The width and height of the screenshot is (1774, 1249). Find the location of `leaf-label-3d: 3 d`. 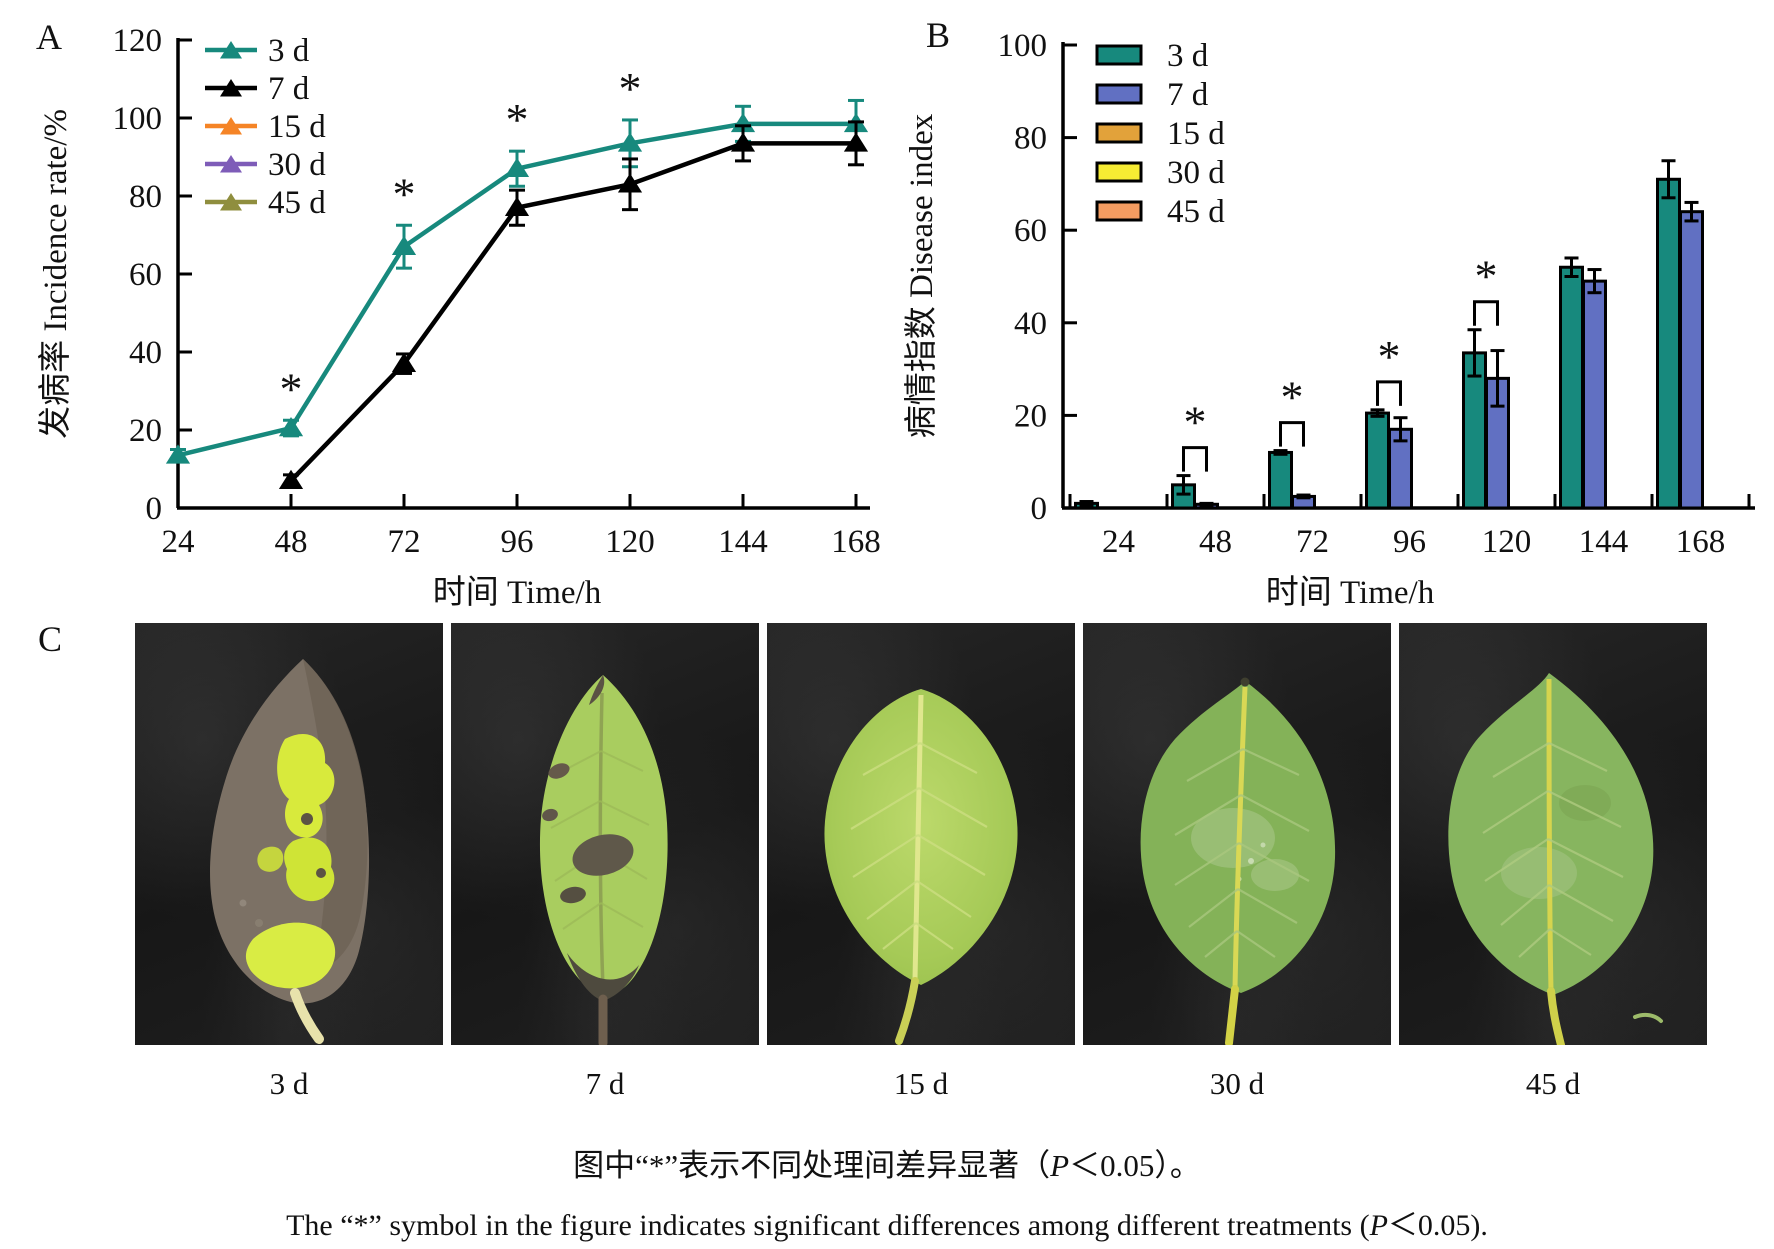

leaf-label-3d: 3 d is located at coordinates (289, 1083).